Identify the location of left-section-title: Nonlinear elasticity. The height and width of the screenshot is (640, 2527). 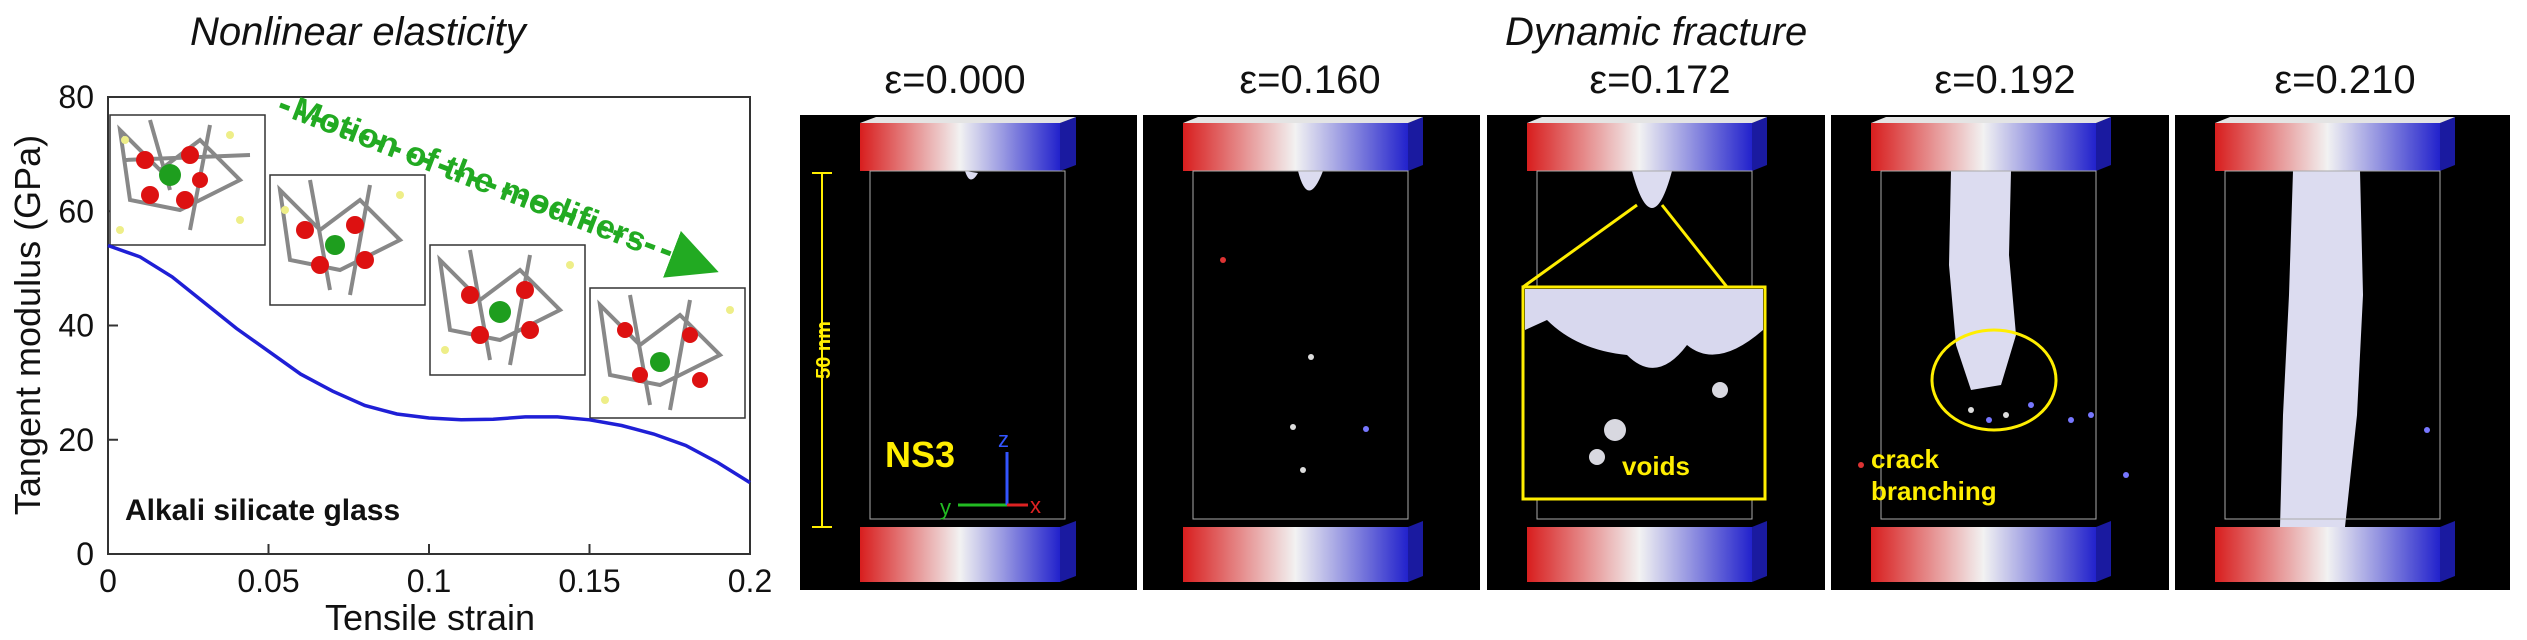
(358, 32).